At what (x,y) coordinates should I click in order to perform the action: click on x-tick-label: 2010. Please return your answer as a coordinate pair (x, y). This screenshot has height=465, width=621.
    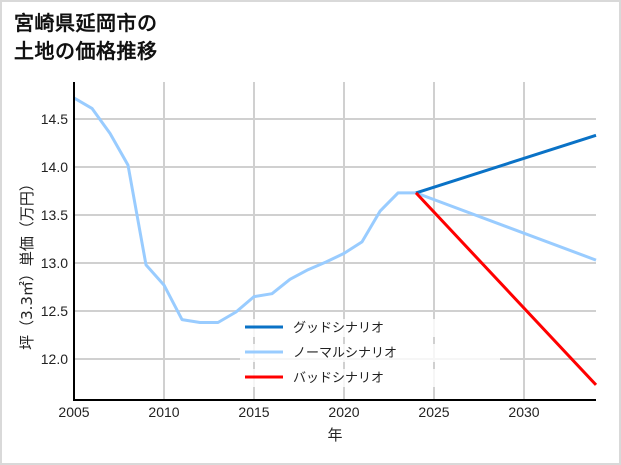
    Looking at the image, I should click on (163, 412).